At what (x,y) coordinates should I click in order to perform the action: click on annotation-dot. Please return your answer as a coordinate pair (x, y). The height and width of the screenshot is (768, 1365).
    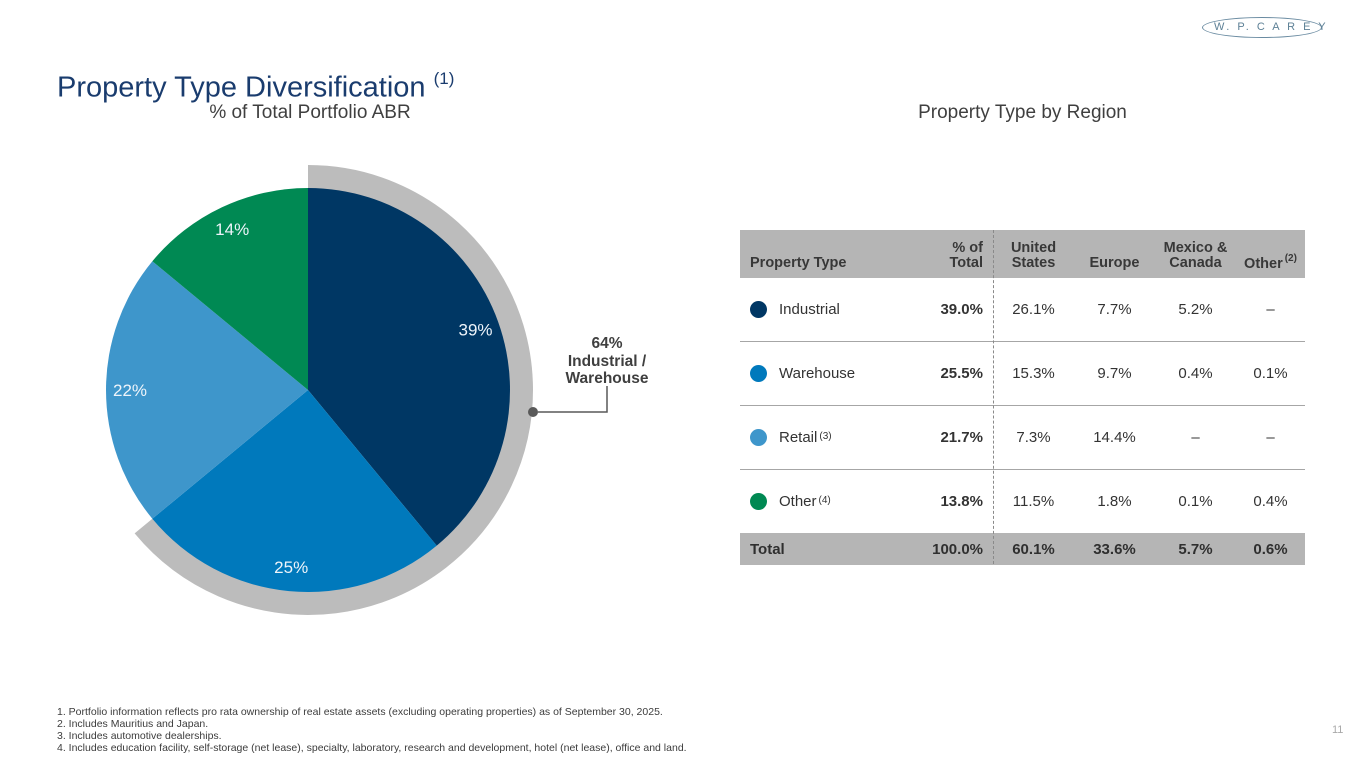
    Looking at the image, I should click on (533, 412).